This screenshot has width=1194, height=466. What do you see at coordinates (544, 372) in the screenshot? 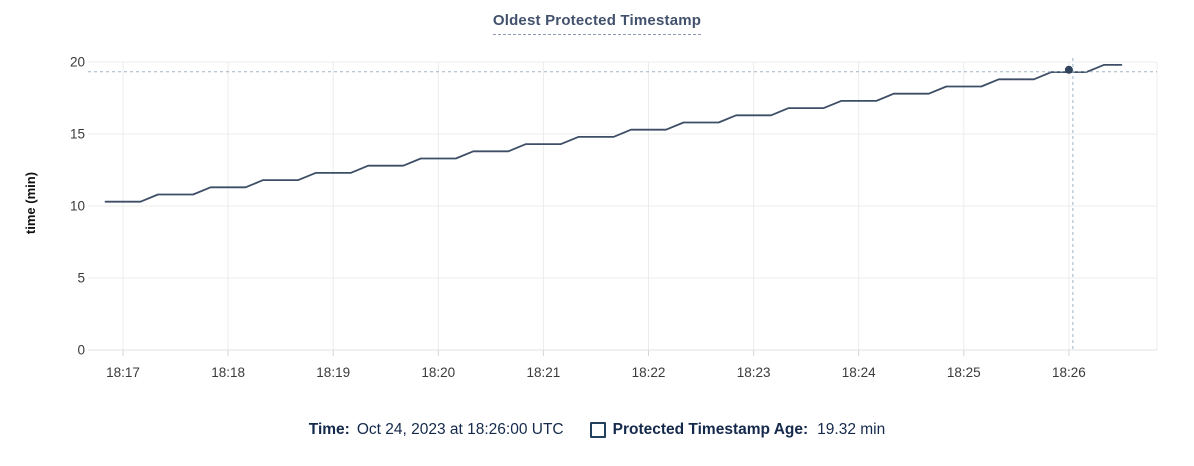
I see `x-tick-label: 18:21` at bounding box center [544, 372].